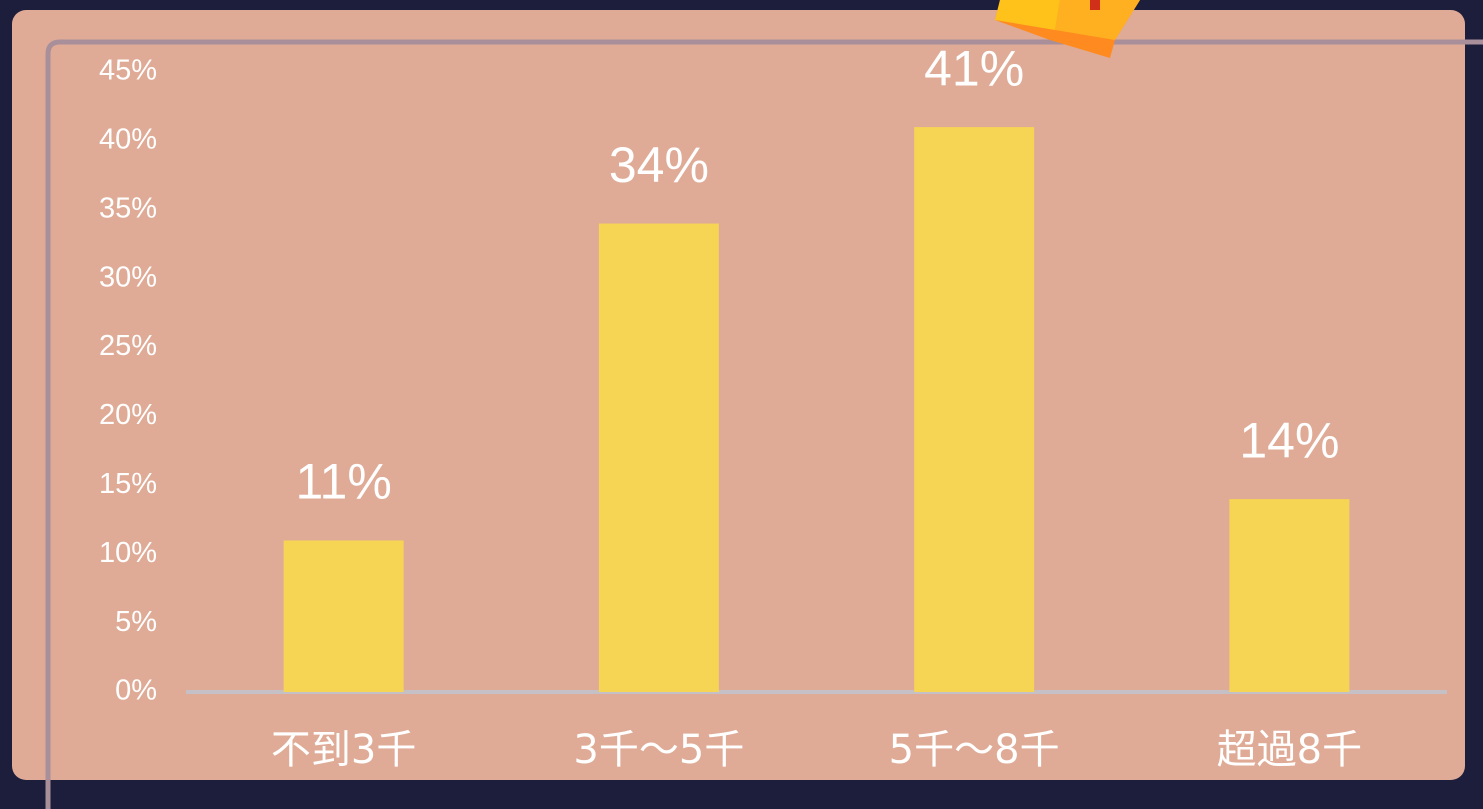 The height and width of the screenshot is (809, 1483). Describe the element at coordinates (974, 68) in the screenshot. I see `value-label: 41%` at that location.